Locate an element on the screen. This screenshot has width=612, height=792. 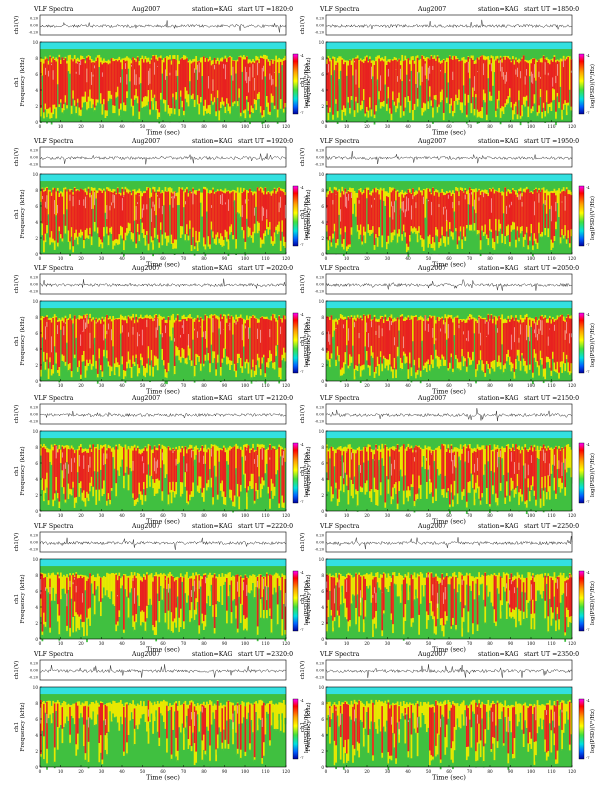
waveform-tick-label: 0.20 is located at coordinates (34, 19).